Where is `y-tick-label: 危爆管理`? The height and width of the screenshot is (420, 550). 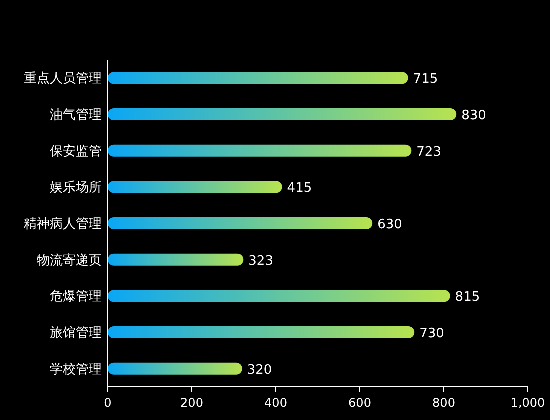 y-tick-label: 危爆管理 is located at coordinates (76, 297).